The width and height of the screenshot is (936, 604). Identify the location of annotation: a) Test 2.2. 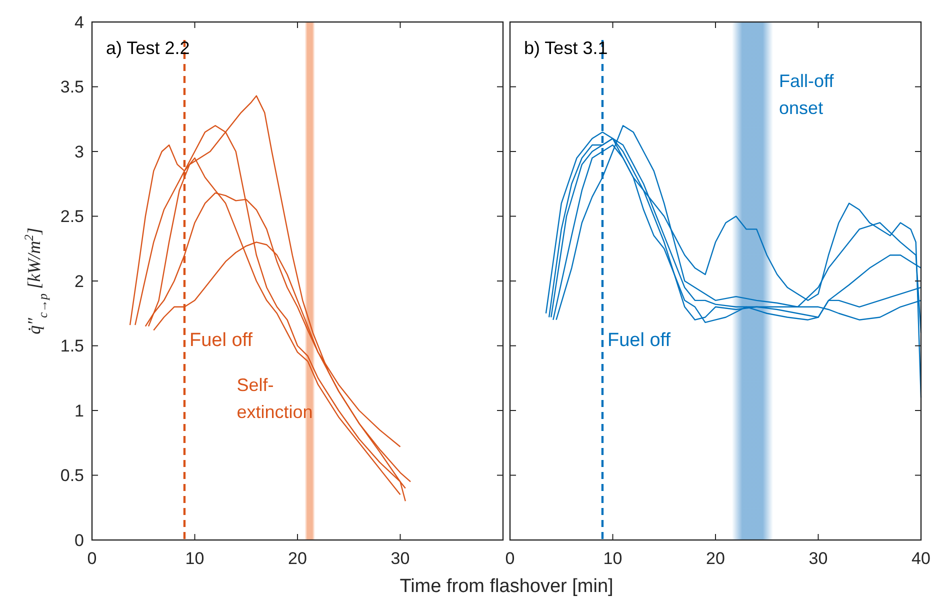
(148, 48).